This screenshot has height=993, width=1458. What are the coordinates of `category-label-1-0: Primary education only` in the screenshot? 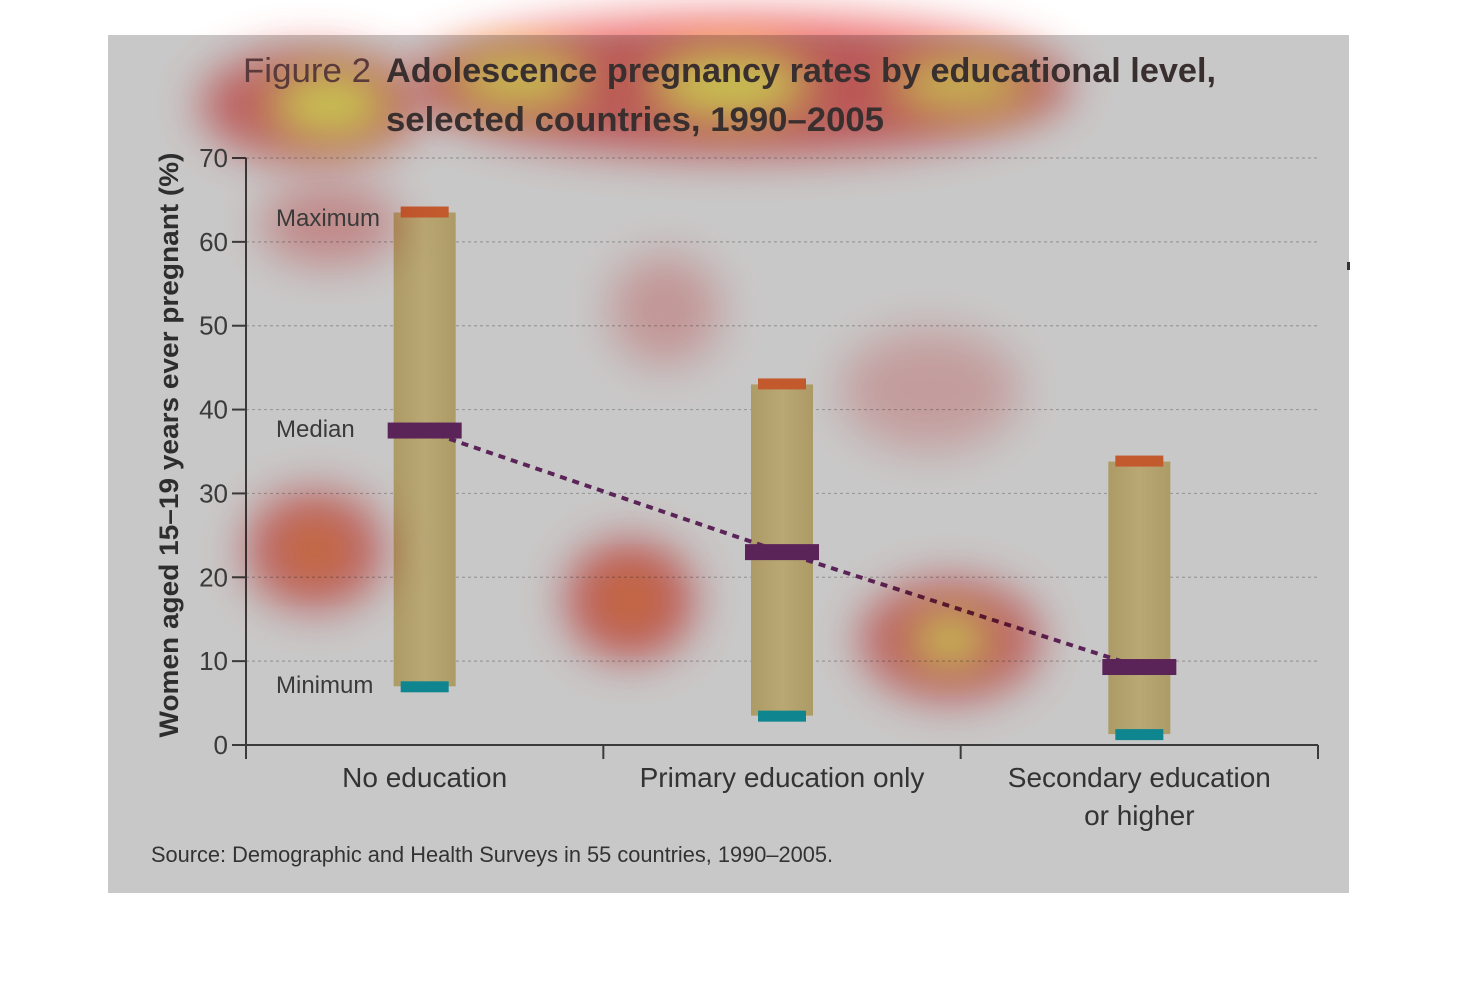 It's located at (782, 777).